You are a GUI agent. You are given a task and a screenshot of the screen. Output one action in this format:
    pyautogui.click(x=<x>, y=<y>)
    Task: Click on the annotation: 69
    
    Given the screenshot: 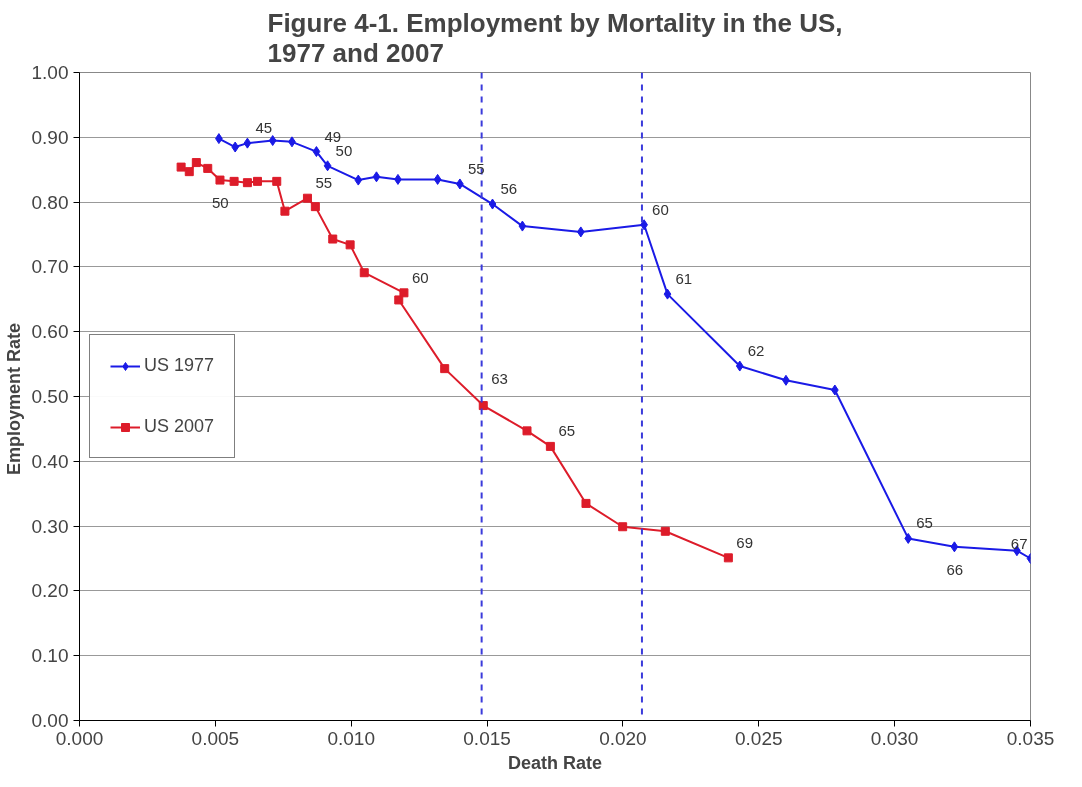 What is the action you would take?
    pyautogui.click(x=745, y=542)
    